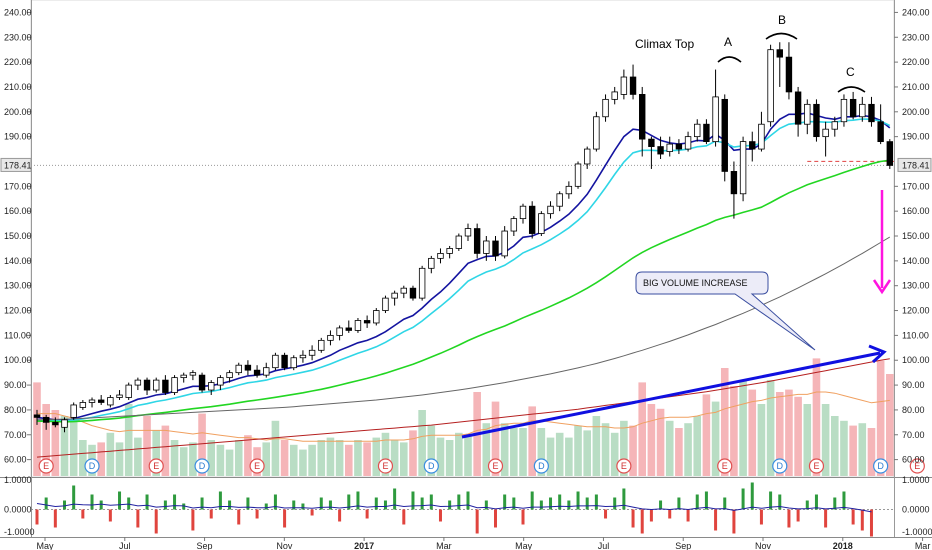 This screenshot has height=550, width=932. I want to click on volume-trend-line, so click(671, 395).